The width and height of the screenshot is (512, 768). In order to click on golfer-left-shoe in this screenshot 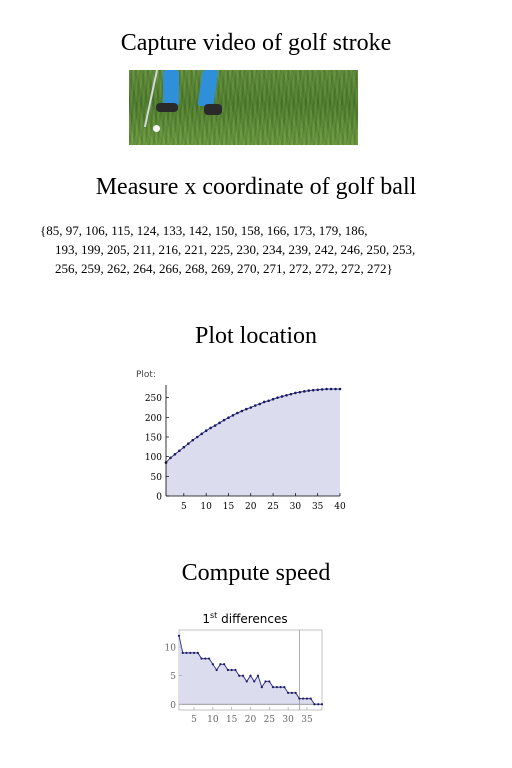, I will do `click(167, 107)`.